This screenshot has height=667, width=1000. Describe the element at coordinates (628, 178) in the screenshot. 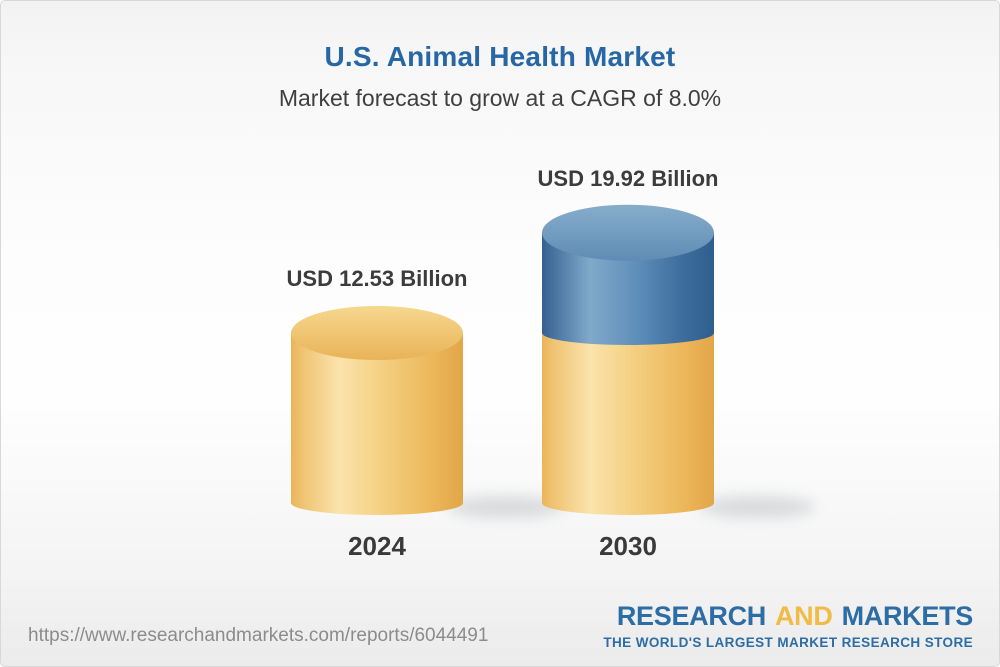

I see `value-label-2030: USD 19.92 Billion` at that location.